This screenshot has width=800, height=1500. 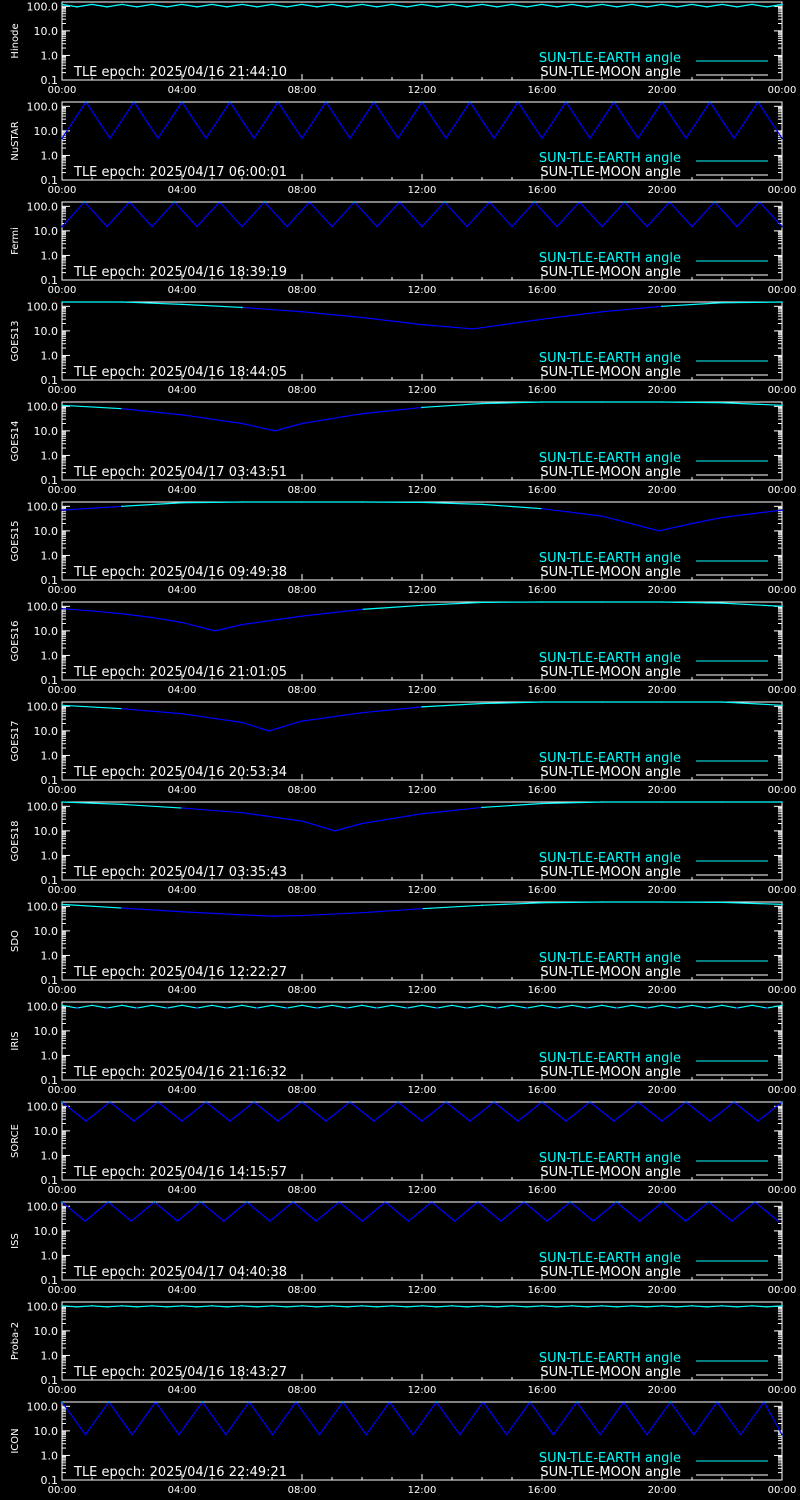 I want to click on tle-epoch-label: TLE epoch: 2025/04/16 09:49:38, so click(x=180, y=572).